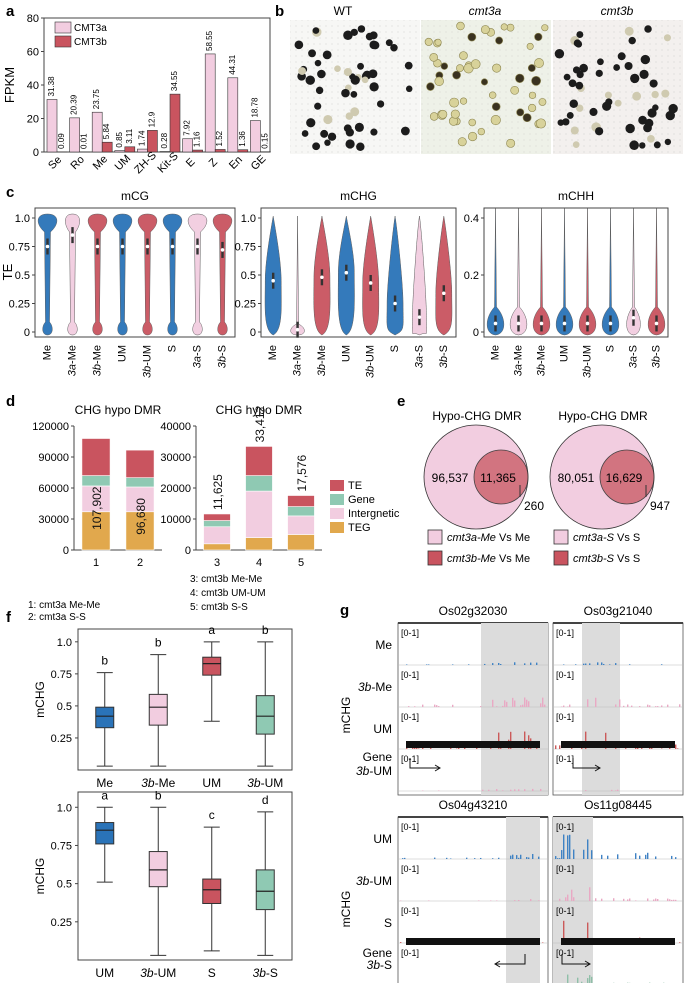  What do you see at coordinates (358, 196) in the screenshot?
I see `subplot-title-mchg: mCHG` at bounding box center [358, 196].